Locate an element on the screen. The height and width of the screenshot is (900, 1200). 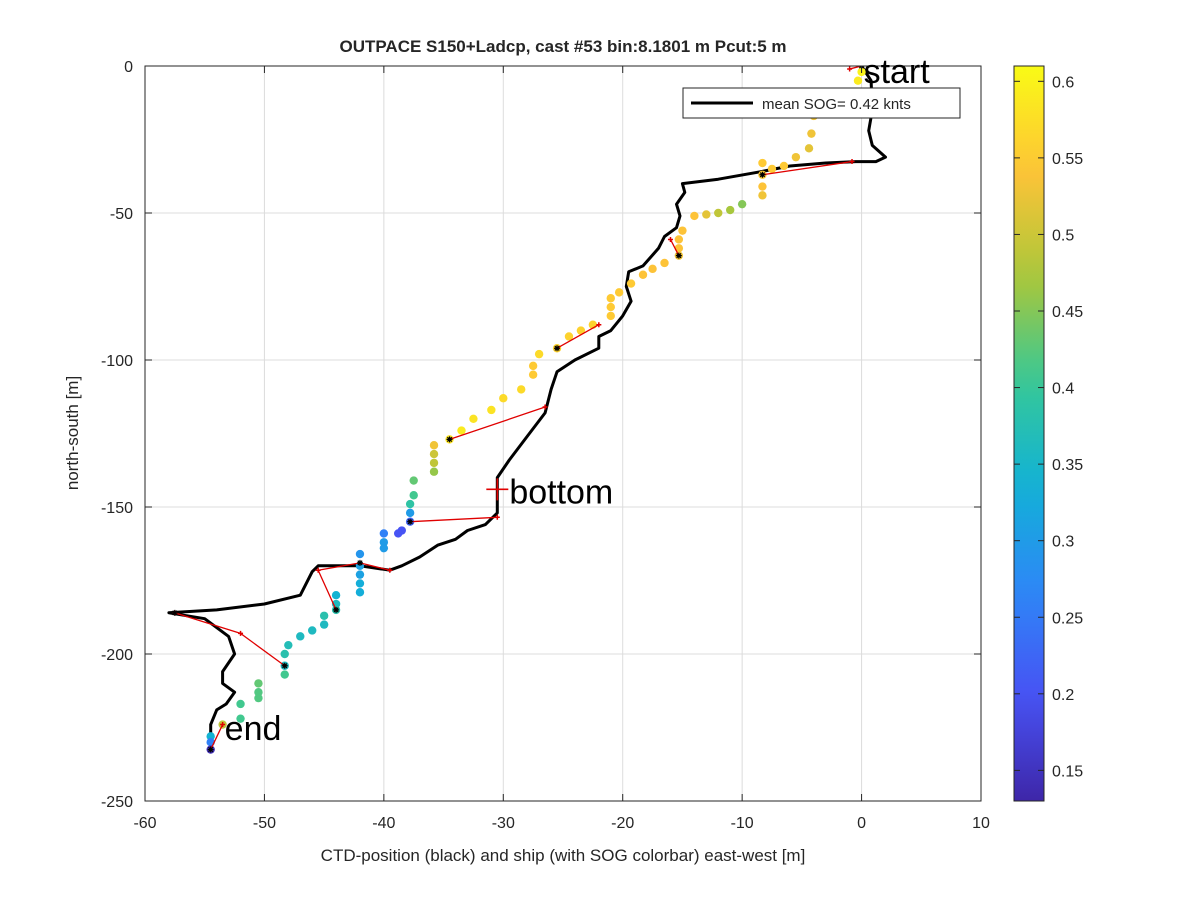
x-tick-label: 0 is located at coordinates (861, 823).